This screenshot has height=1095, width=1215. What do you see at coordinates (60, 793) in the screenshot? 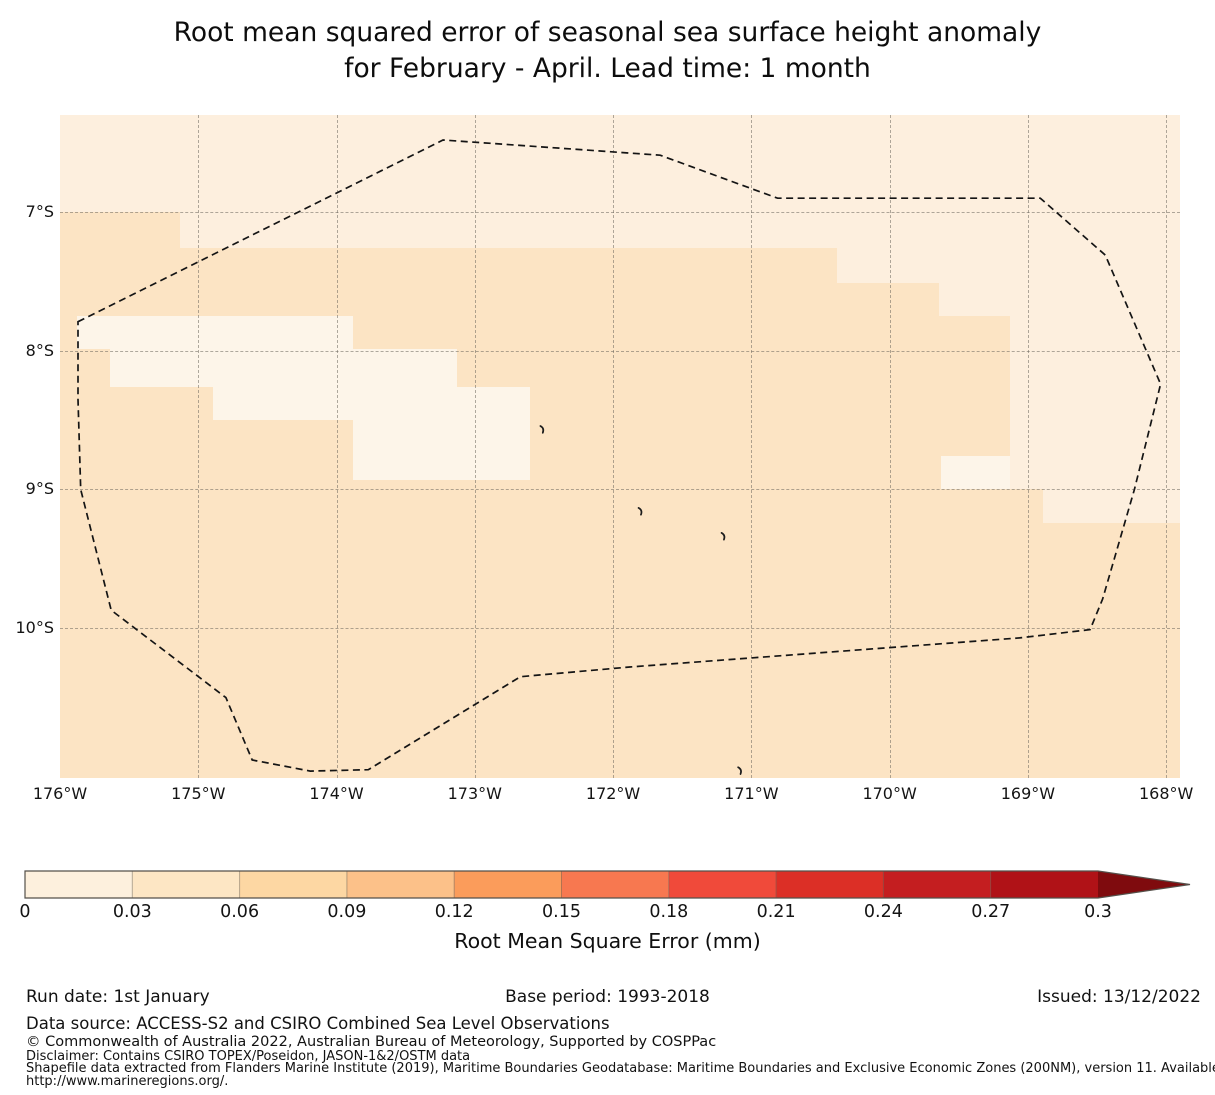
I see `lon-tick-label: 176°W` at bounding box center [60, 793].